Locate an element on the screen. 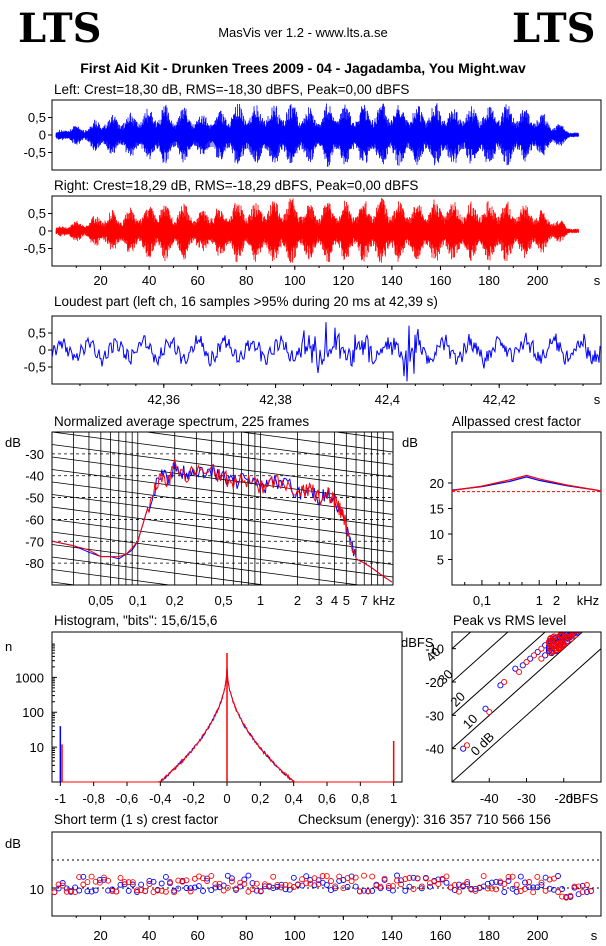  right-channel-ytick-label: 0 is located at coordinates (42, 231).